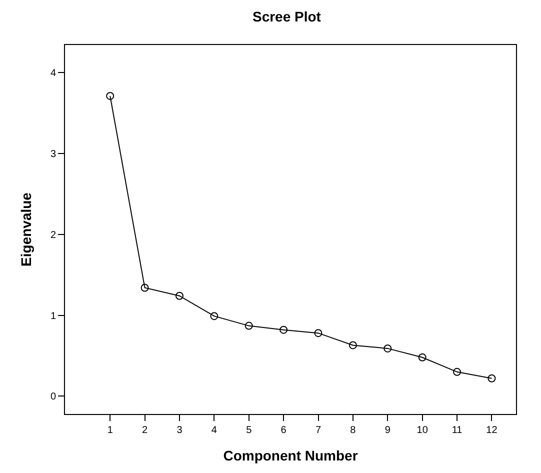 This screenshot has width=541, height=473. What do you see at coordinates (318, 430) in the screenshot?
I see `x-tick-label: 7` at bounding box center [318, 430].